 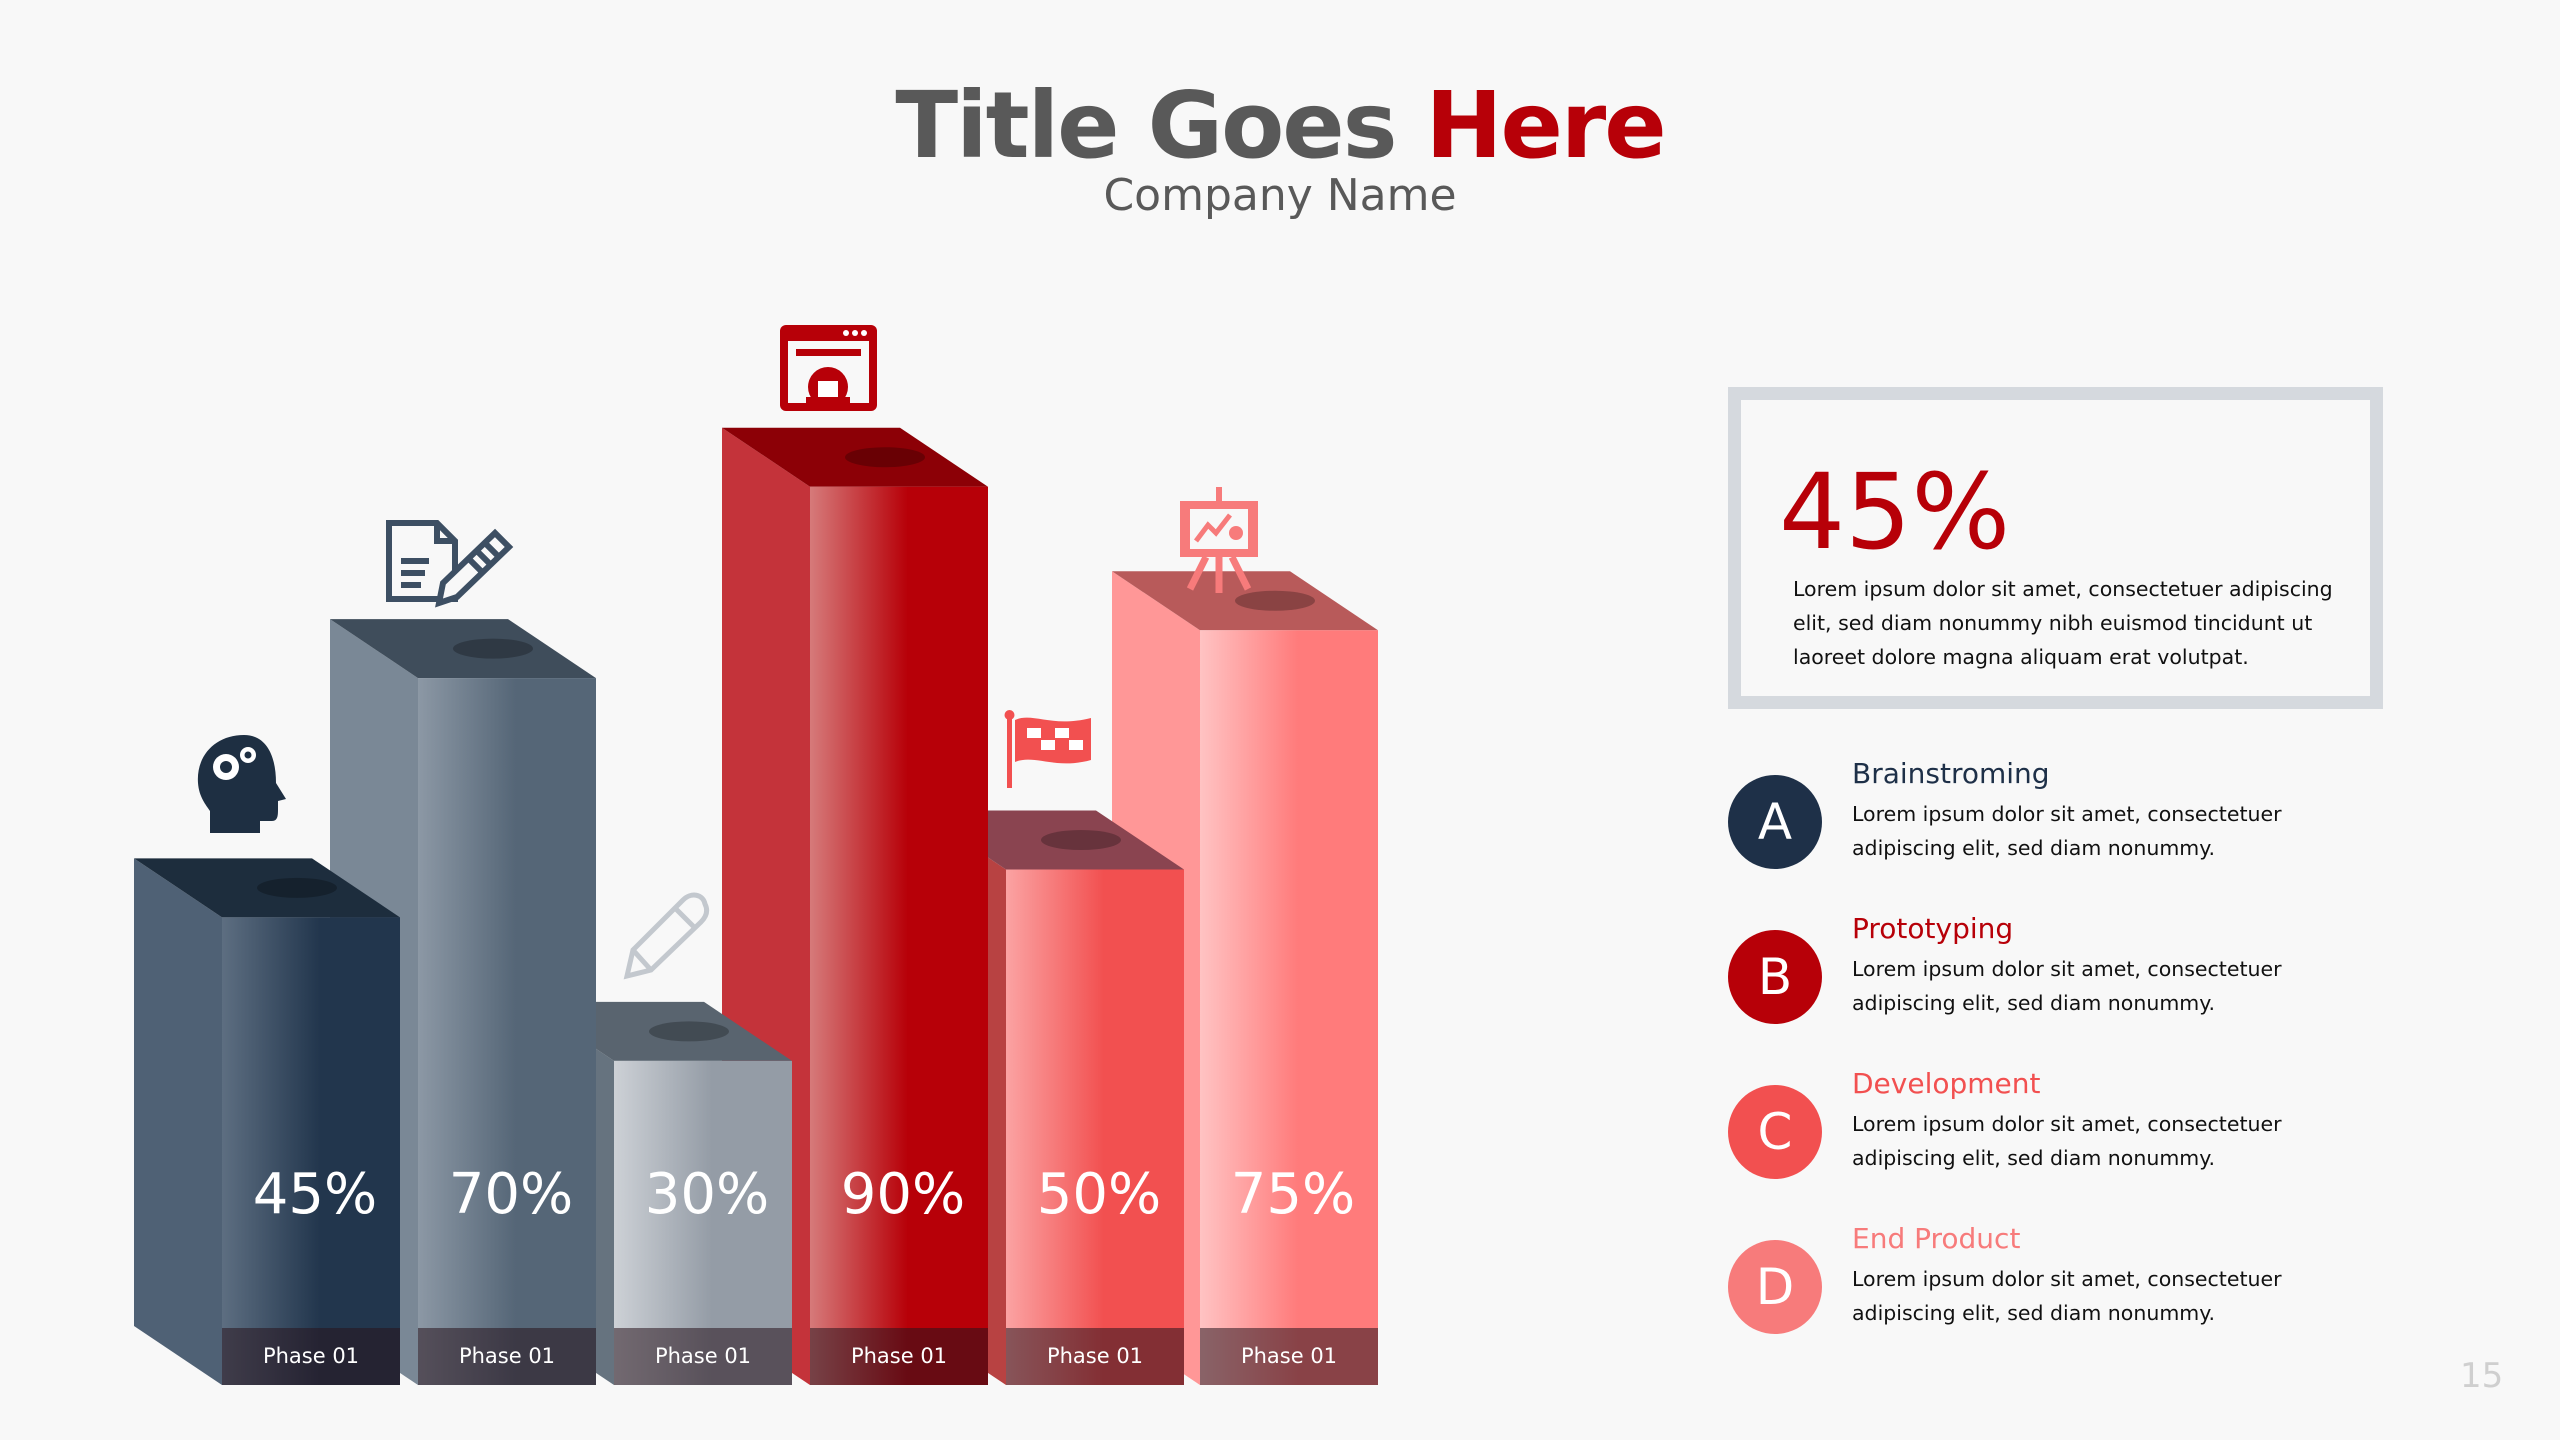 What do you see at coordinates (1951, 773) in the screenshot?
I see `item-name: Brainstroming` at bounding box center [1951, 773].